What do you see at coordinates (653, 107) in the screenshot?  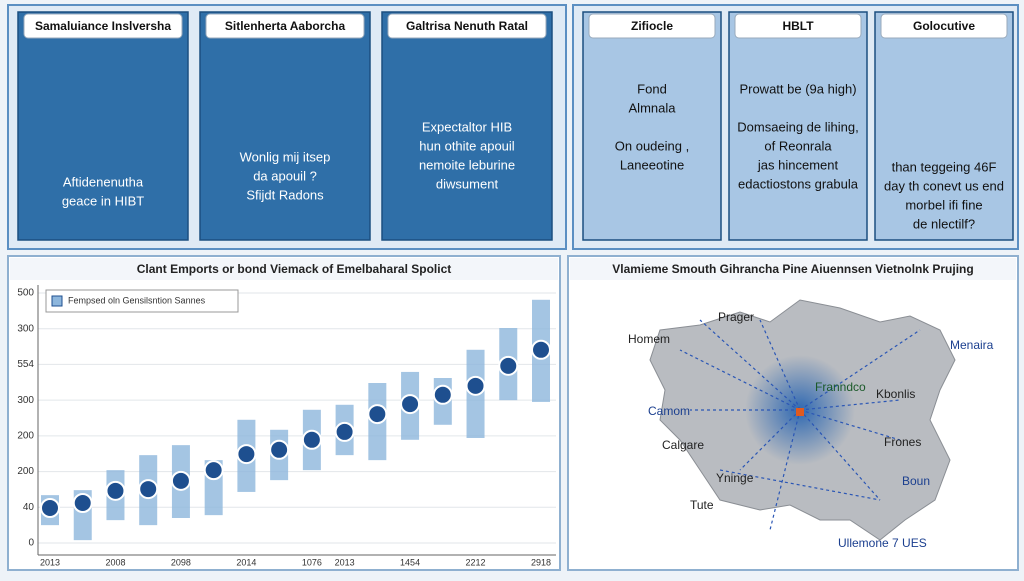 I see `card-text: Almnala` at bounding box center [653, 107].